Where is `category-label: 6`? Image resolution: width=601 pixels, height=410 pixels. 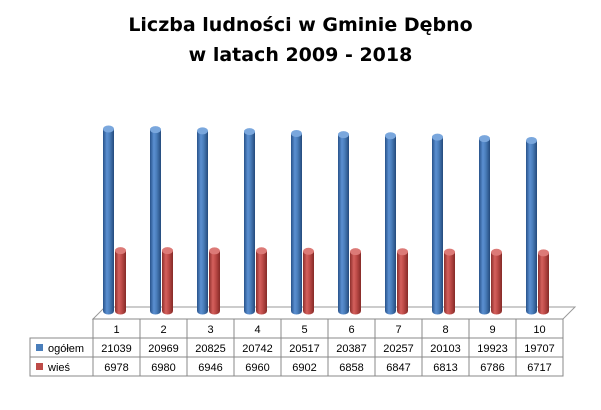 category-label: 6 is located at coordinates (351, 330).